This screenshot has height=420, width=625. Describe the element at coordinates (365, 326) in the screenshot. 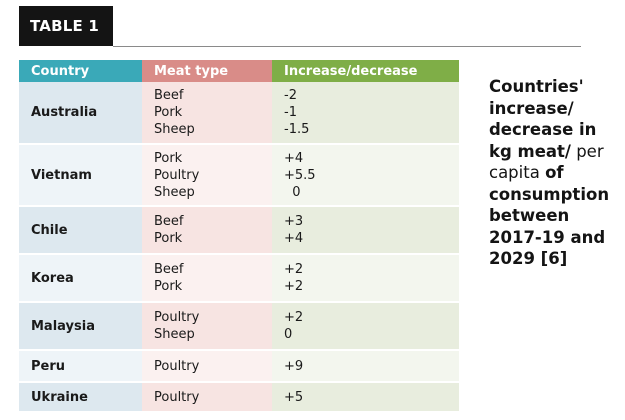

I see `change-cell: +2 0` at that location.